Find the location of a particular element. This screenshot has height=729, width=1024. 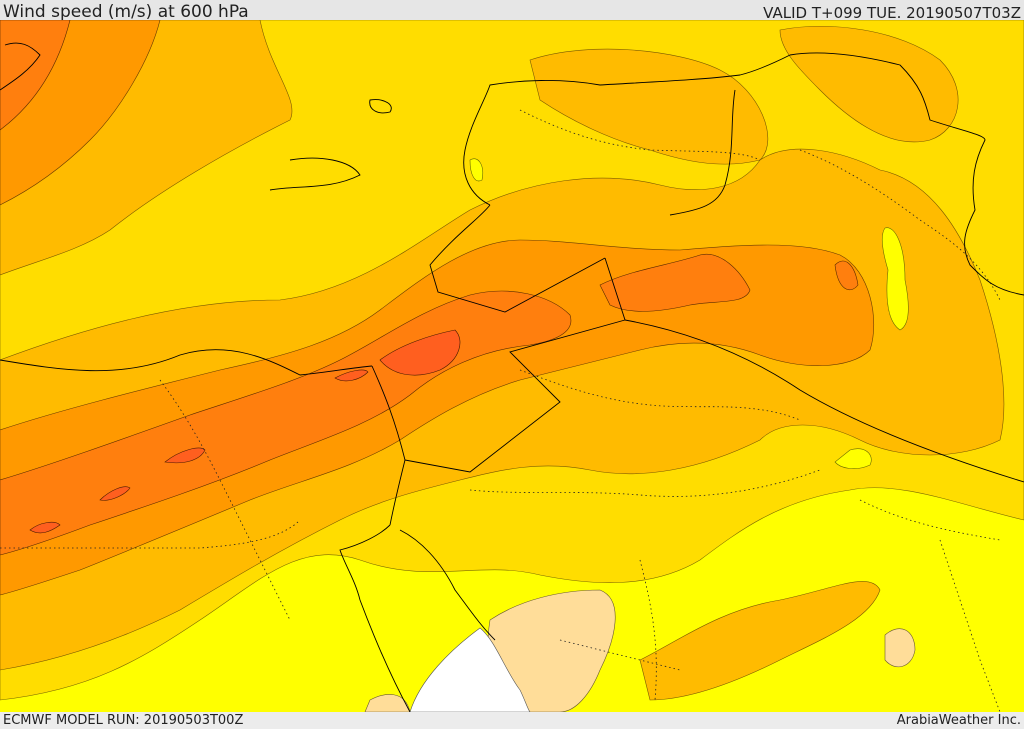

contour-band-red-orange is located at coordinates (420, 352).